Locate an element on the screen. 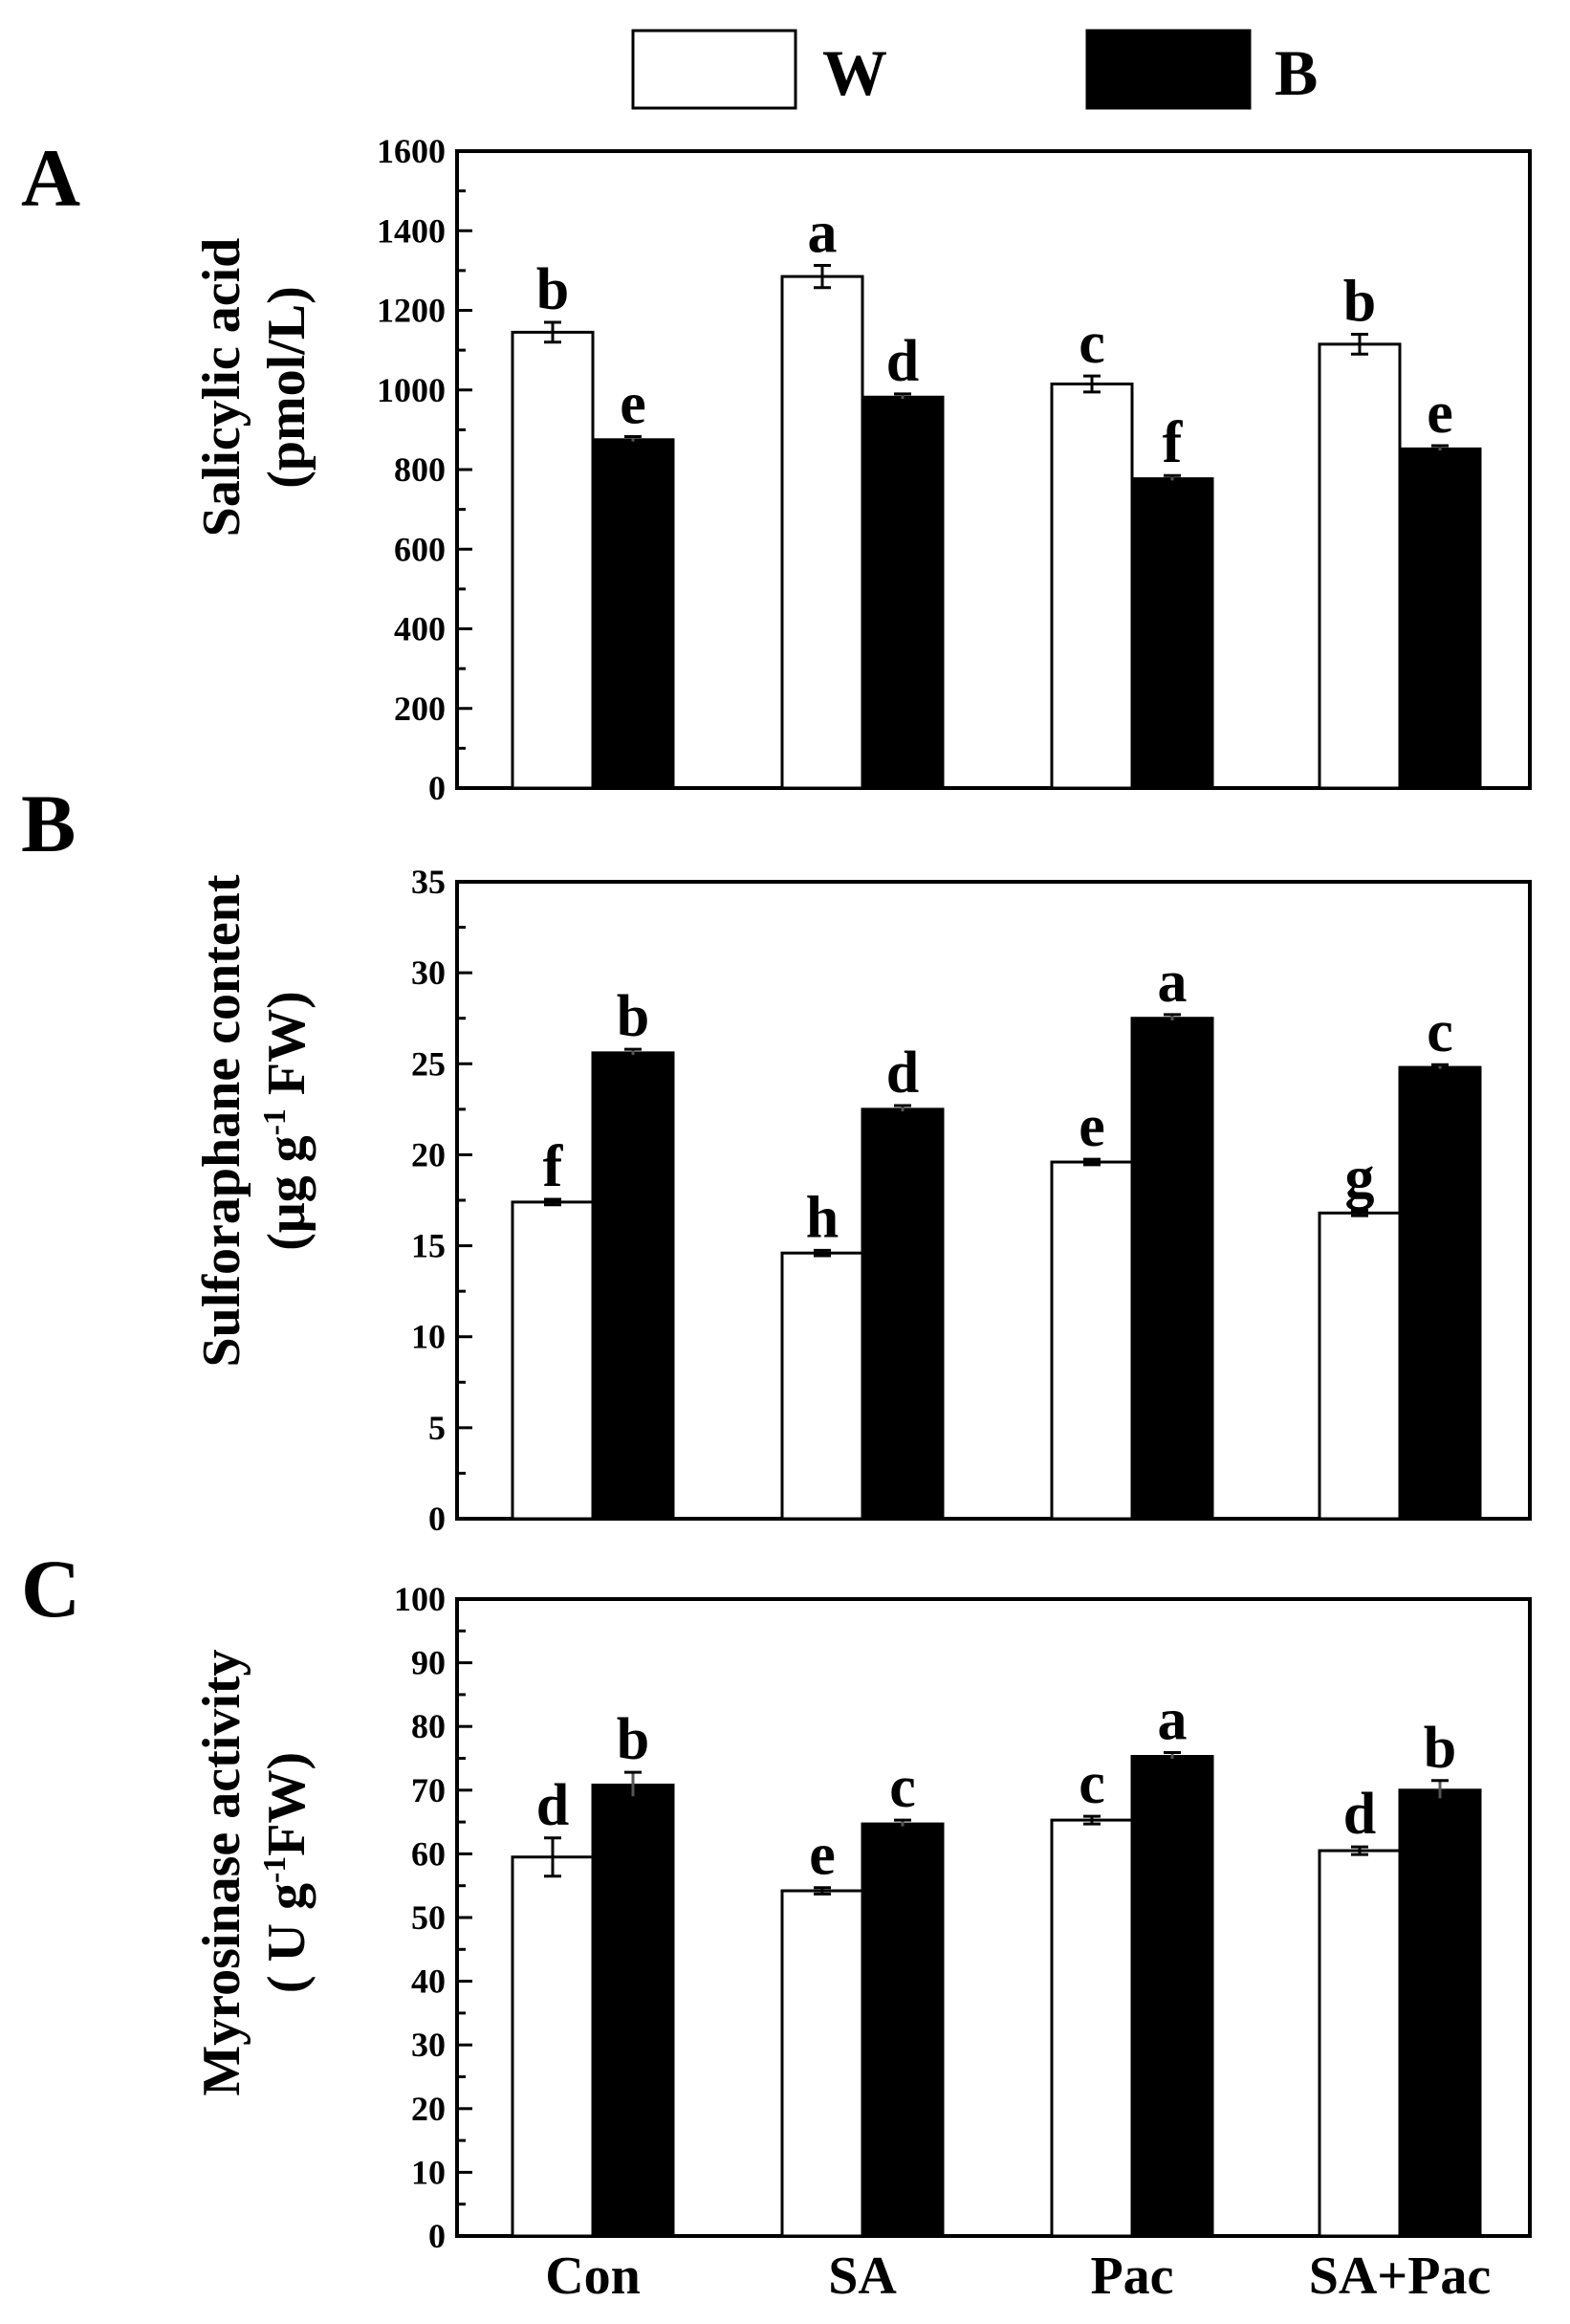  panel-c-sig-label: d is located at coordinates (1359, 1814).